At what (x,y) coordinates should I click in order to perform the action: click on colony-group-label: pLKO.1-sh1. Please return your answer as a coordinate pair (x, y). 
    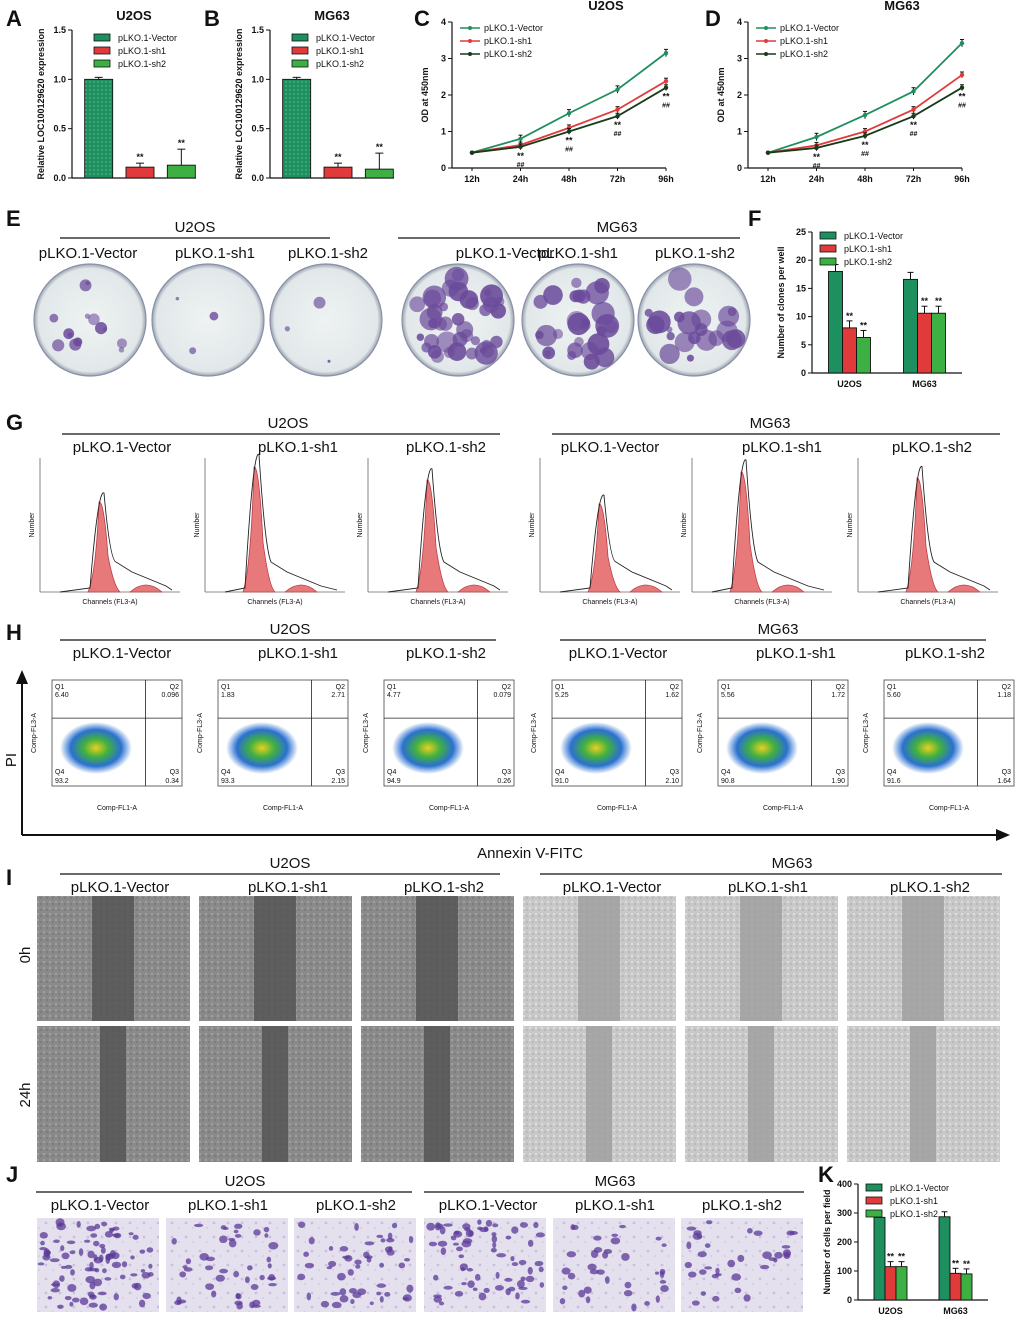
    Looking at the image, I should click on (578, 253).